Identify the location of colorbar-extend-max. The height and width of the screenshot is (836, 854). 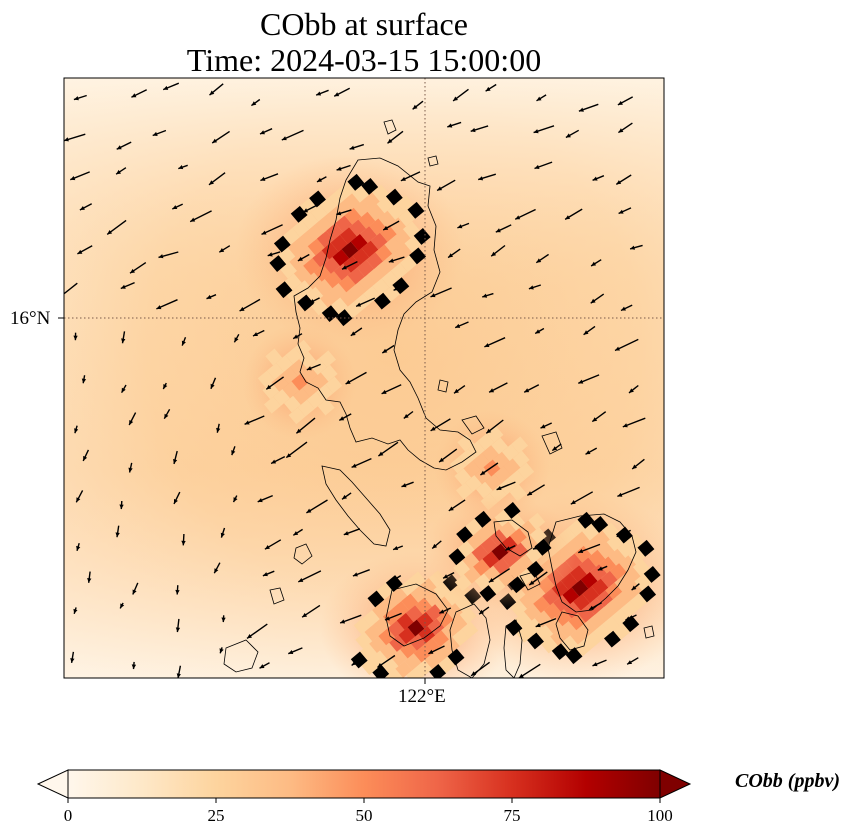
(675, 784).